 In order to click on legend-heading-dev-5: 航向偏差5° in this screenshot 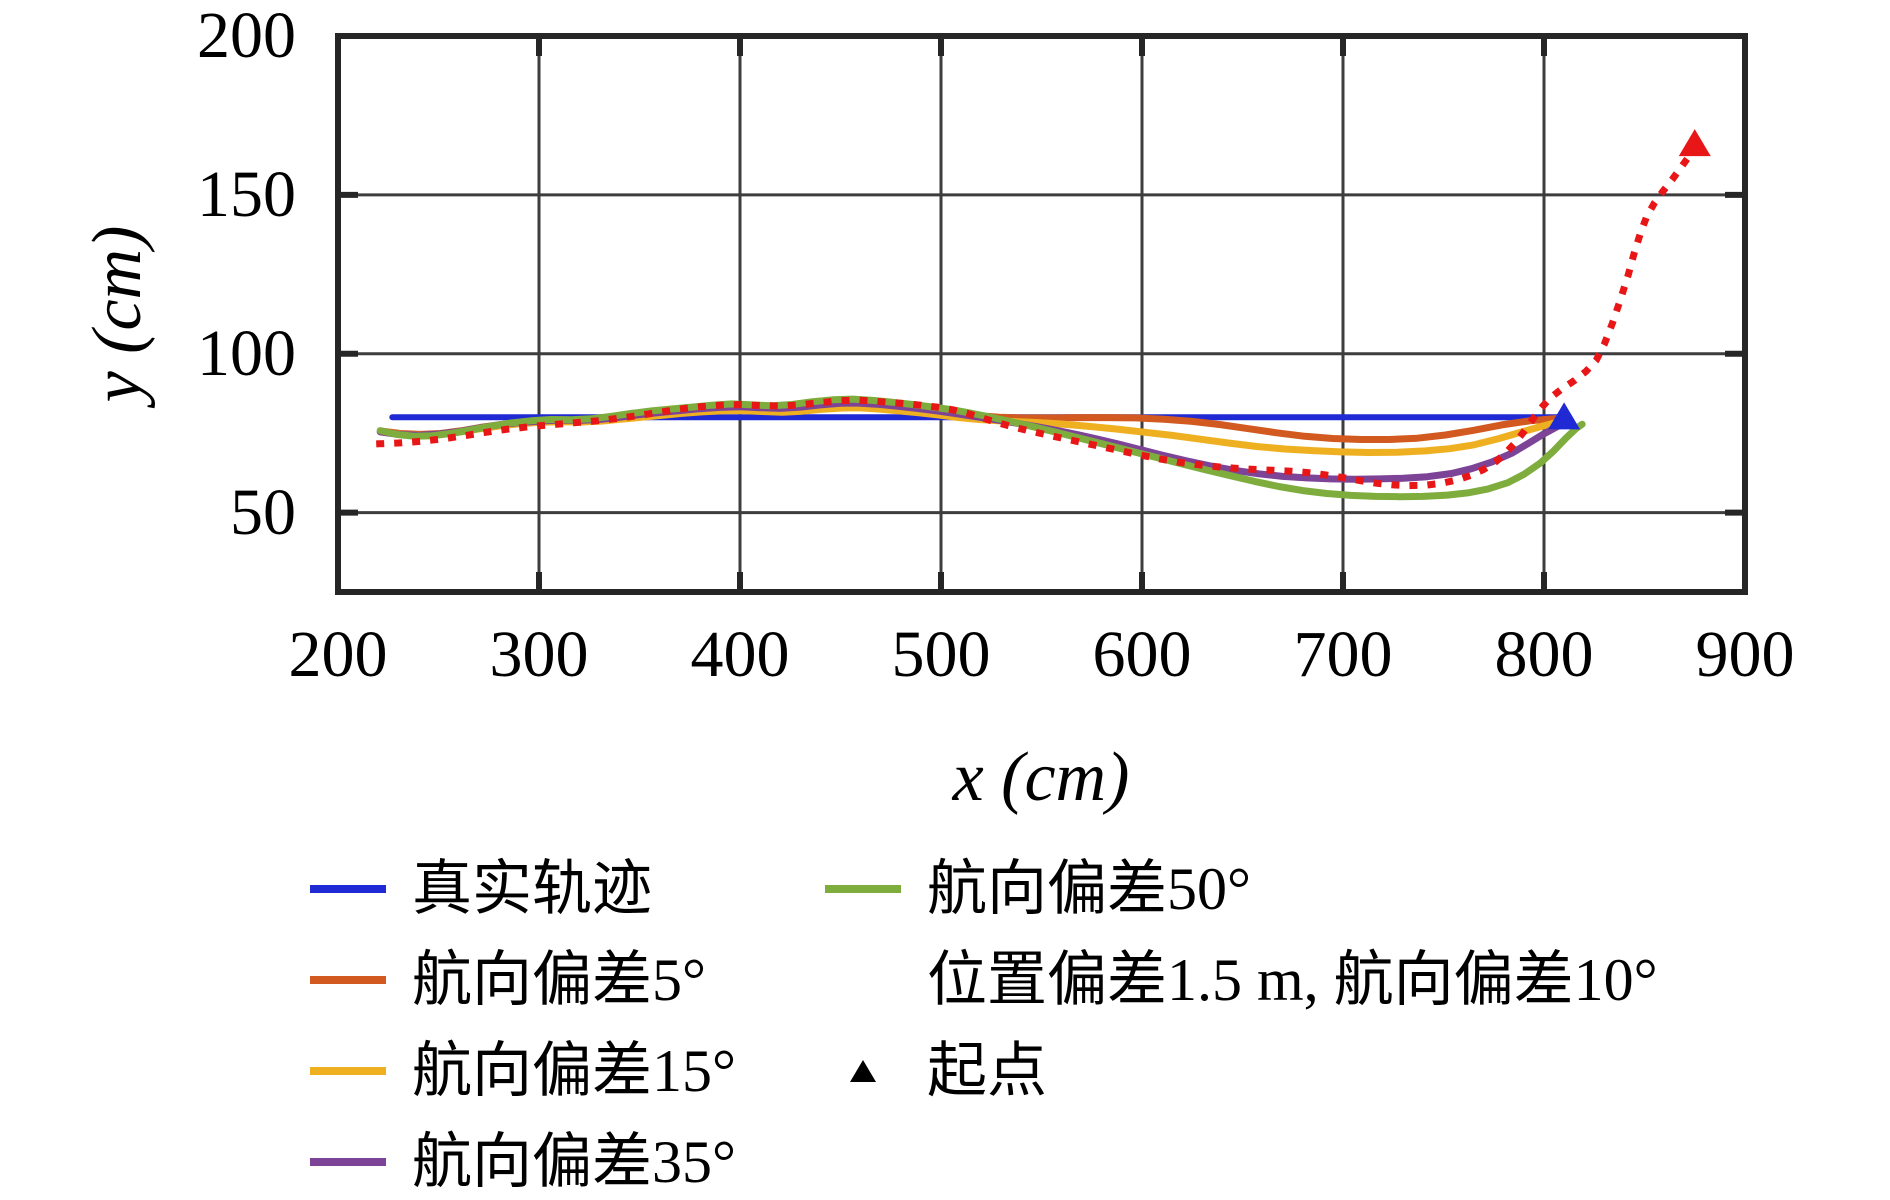, I will do `click(508, 980)`.